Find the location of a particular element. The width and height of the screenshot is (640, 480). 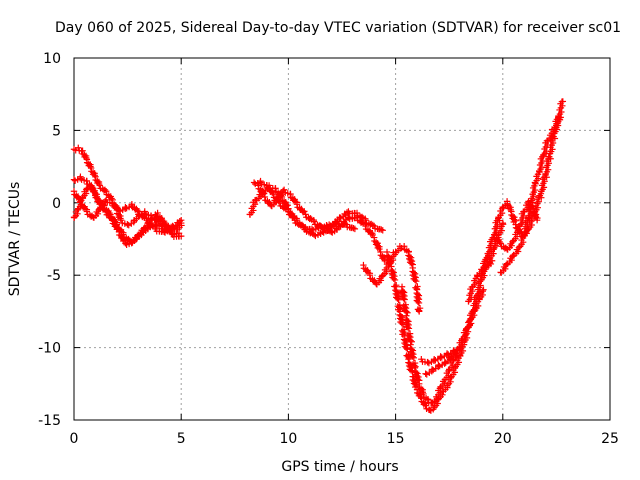

x-tick-label: 20 is located at coordinates (503, 439).